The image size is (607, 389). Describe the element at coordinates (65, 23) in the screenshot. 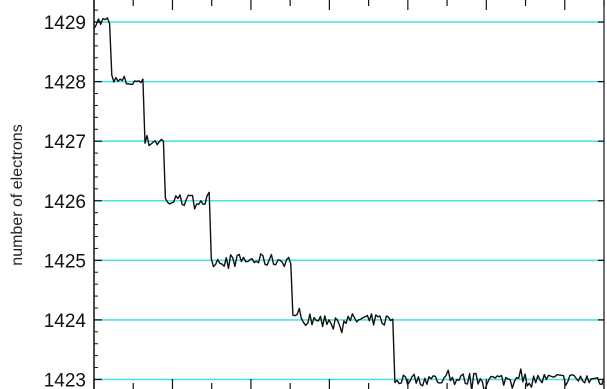

I see `y-tick-label-6: 1429` at that location.